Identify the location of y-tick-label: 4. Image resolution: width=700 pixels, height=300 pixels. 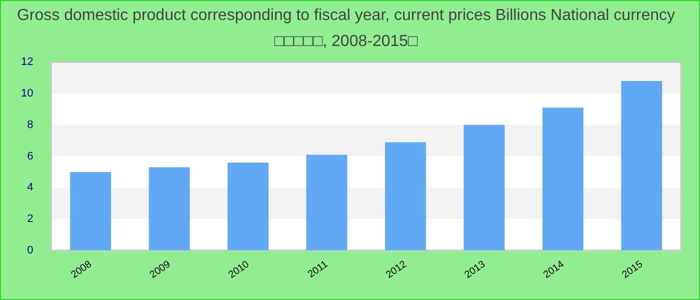
(30, 188).